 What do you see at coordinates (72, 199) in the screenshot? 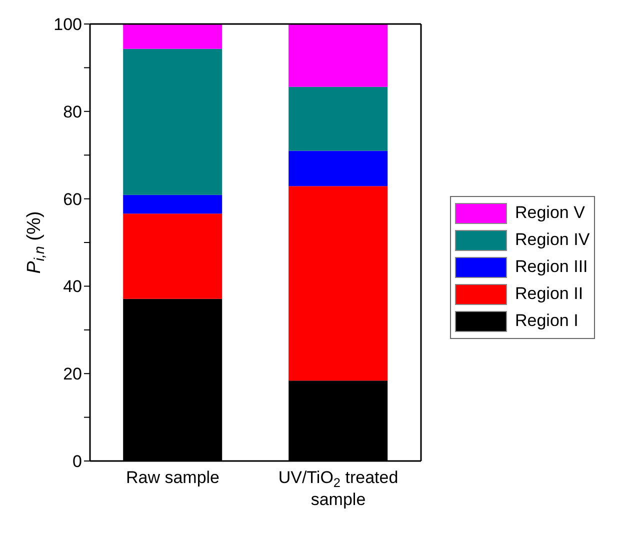
I see `y-tick-label: 60` at bounding box center [72, 199].